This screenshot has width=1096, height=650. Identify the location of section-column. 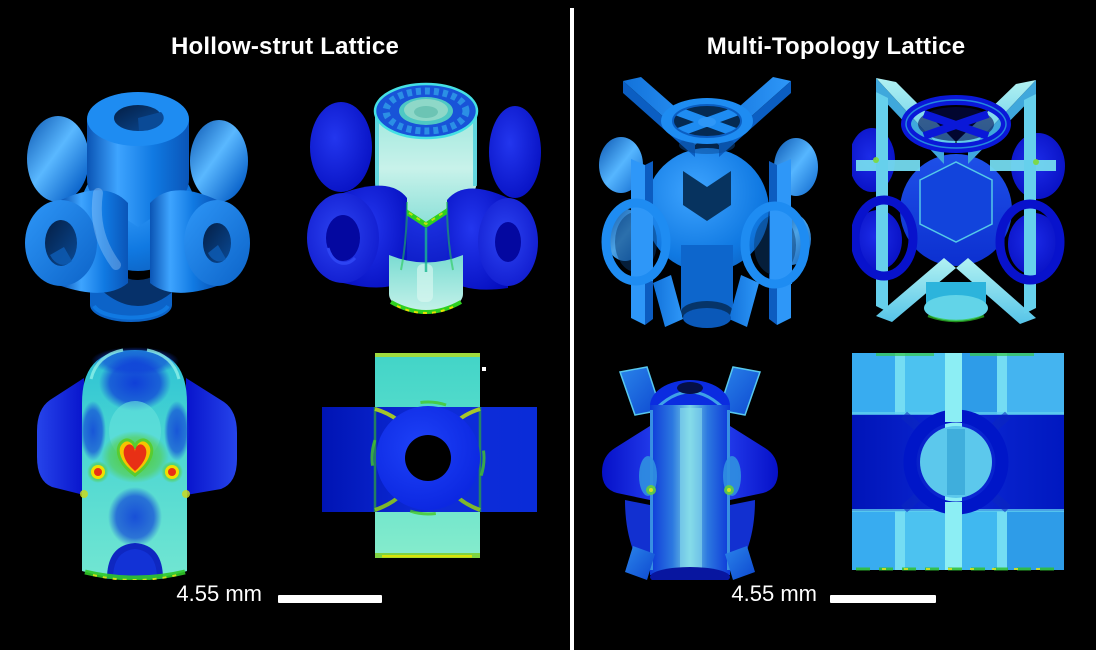
(690, 490).